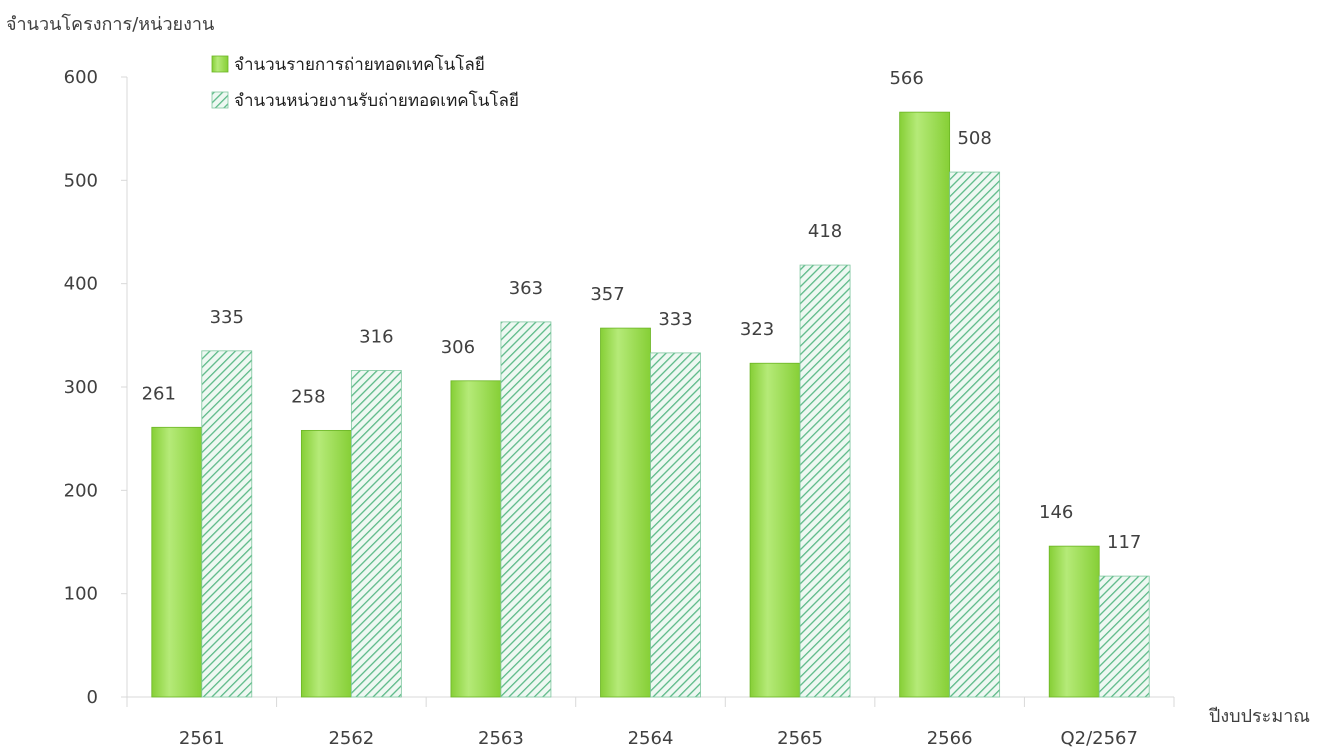 The width and height of the screenshot is (1324, 747). Describe the element at coordinates (1099, 737) in the screenshot. I see `x-tick-label: Q2/2567` at that location.